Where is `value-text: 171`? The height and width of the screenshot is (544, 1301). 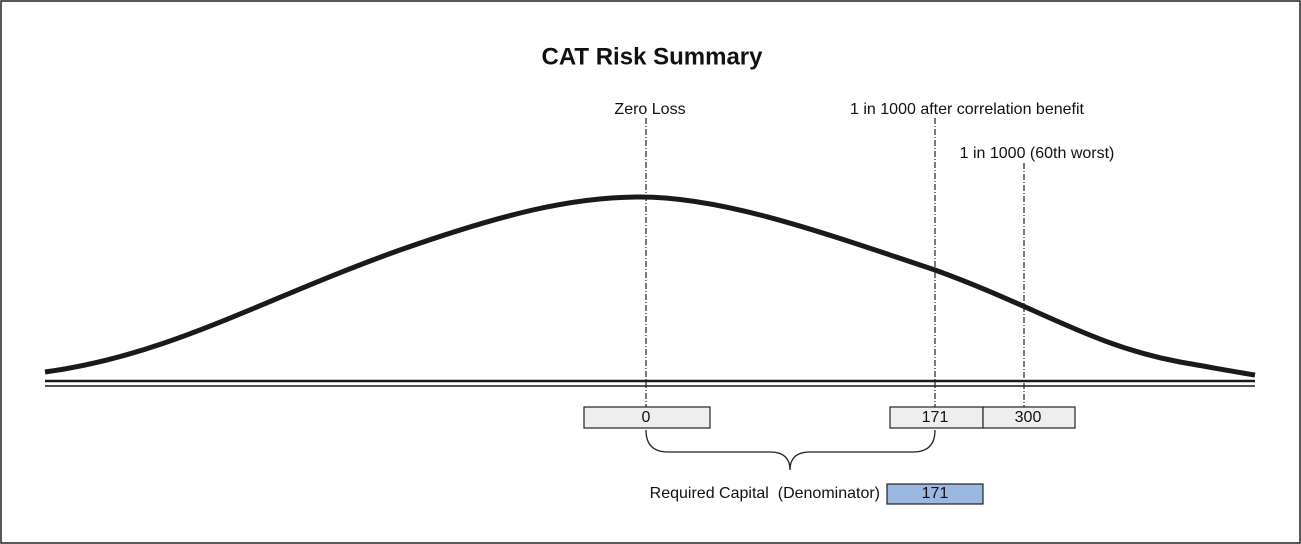 value-text: 171 is located at coordinates (935, 417).